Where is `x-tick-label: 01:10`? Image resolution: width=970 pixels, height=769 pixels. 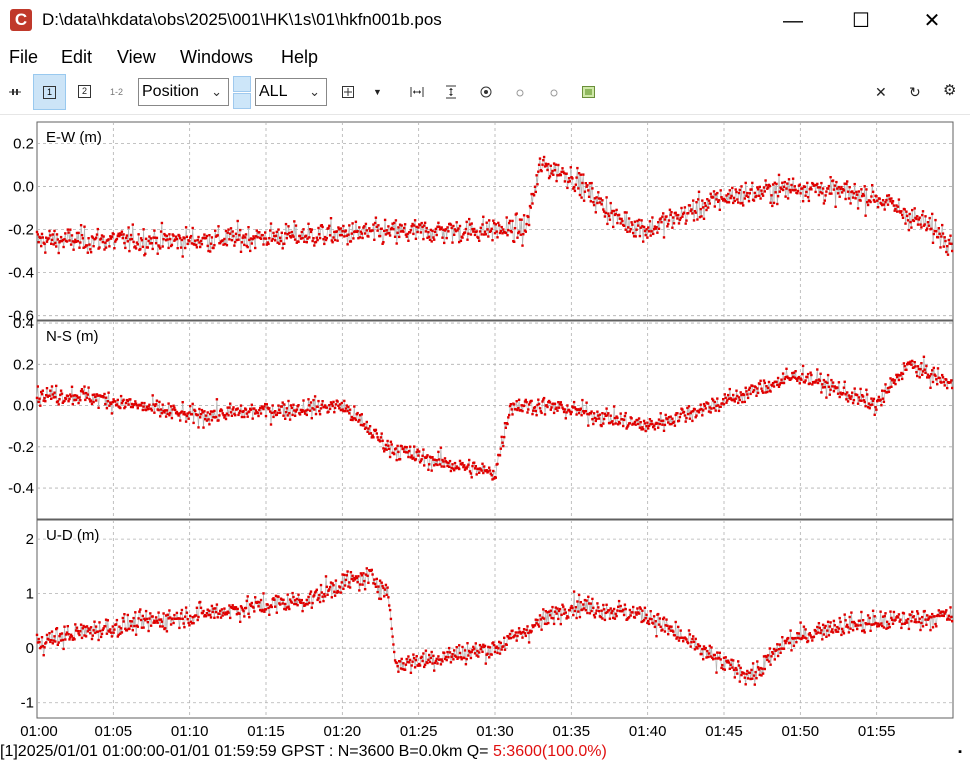
x-tick-label: 01:10 is located at coordinates (190, 731).